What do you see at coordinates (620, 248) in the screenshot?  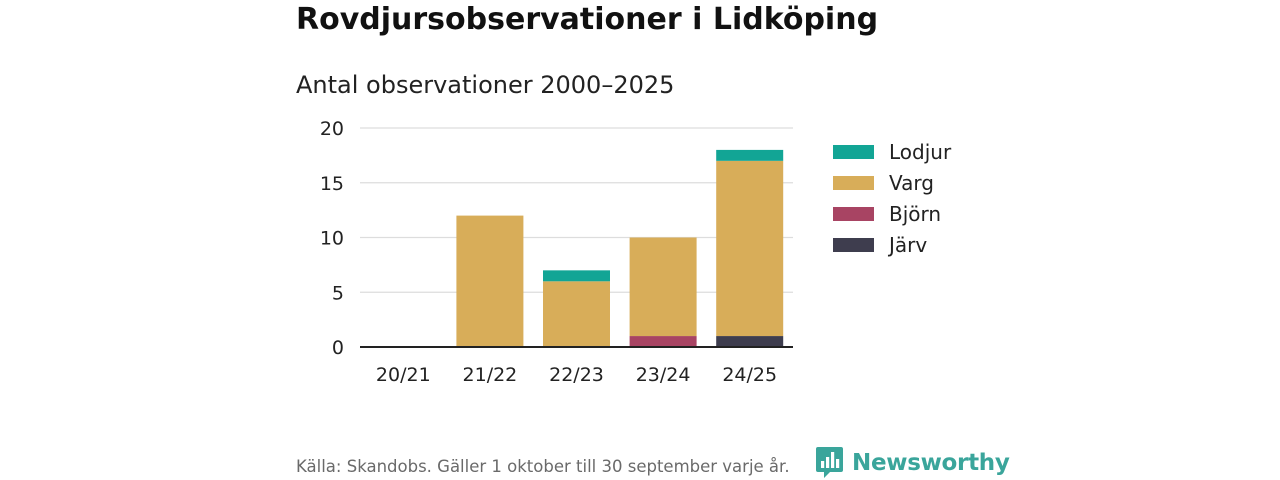 I see `bars` at bounding box center [620, 248].